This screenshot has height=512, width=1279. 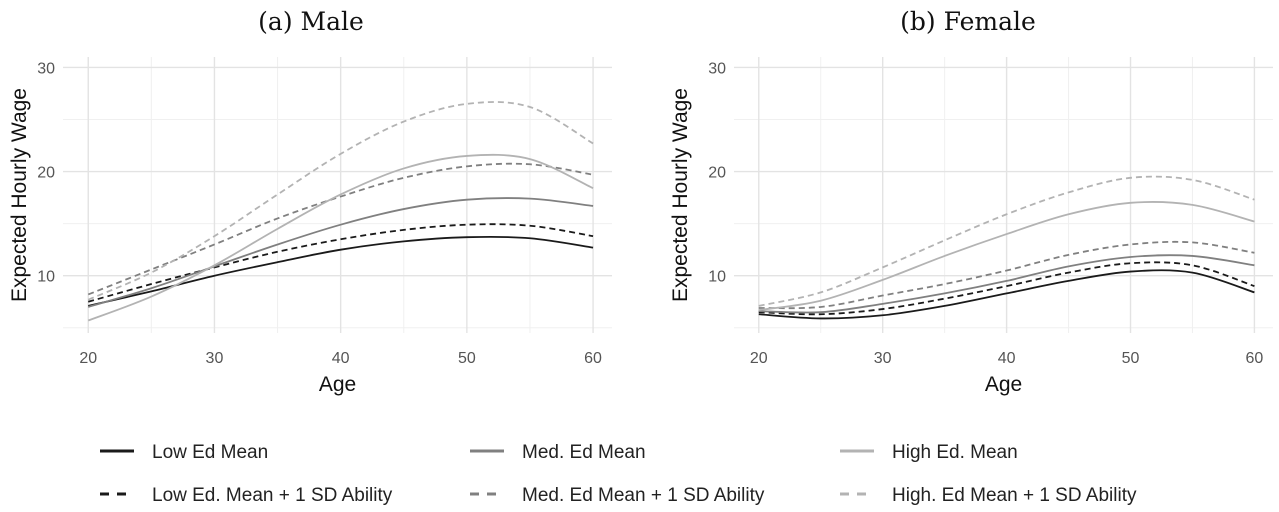 I want to click on legend-item: High. Ed Mean + 1 SD Ability, so click(x=988, y=495).